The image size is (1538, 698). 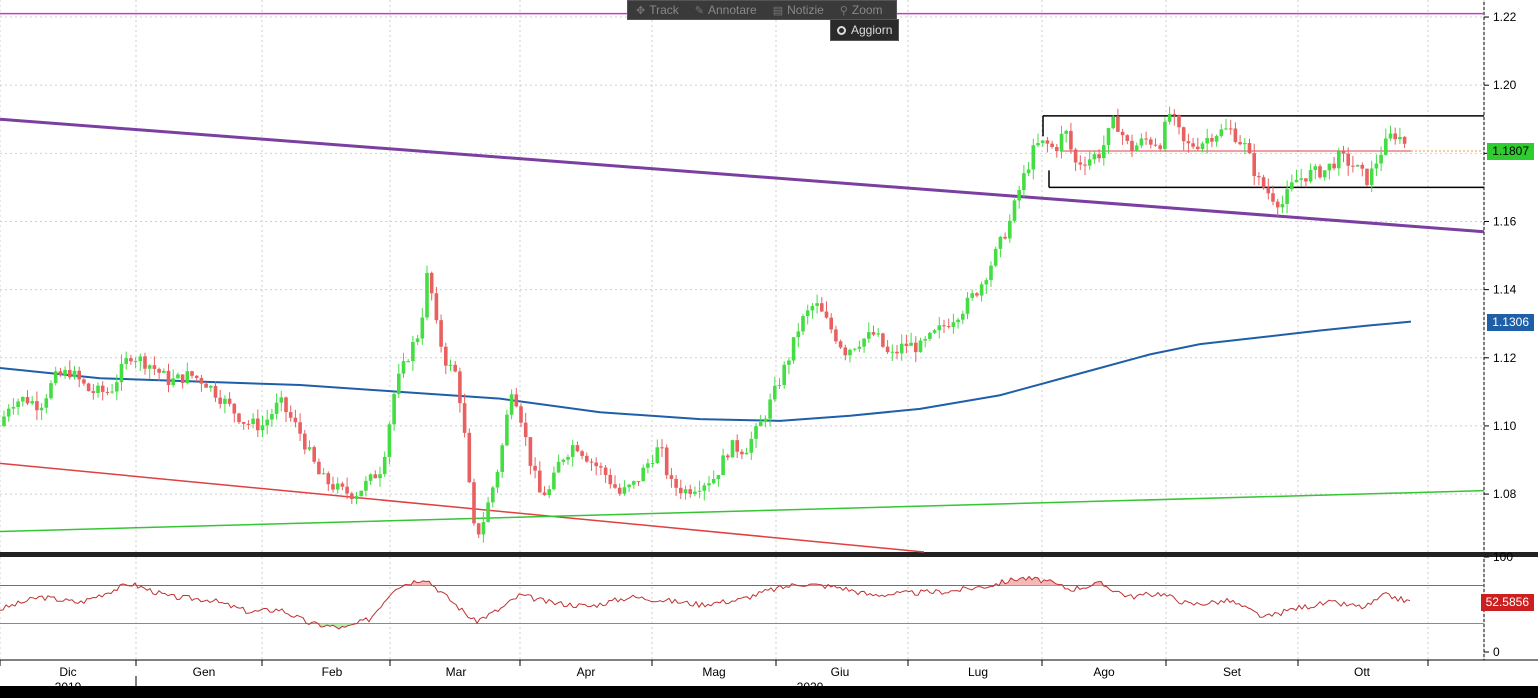 I want to click on zoom-button: ⚲ Zoom, so click(x=861, y=10).